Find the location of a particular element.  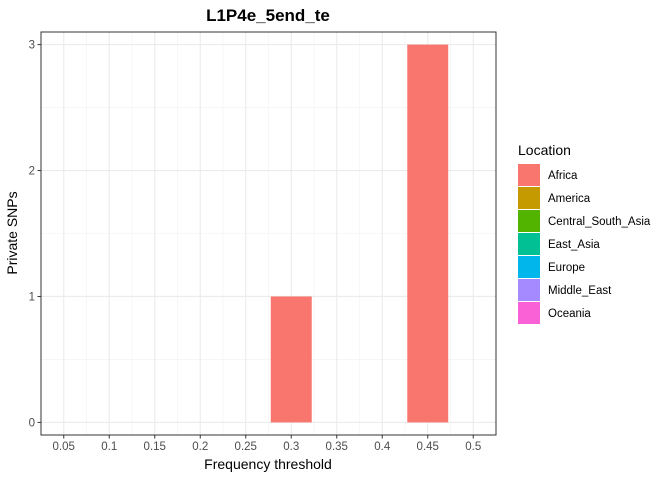

legend-key-america is located at coordinates (529, 198).